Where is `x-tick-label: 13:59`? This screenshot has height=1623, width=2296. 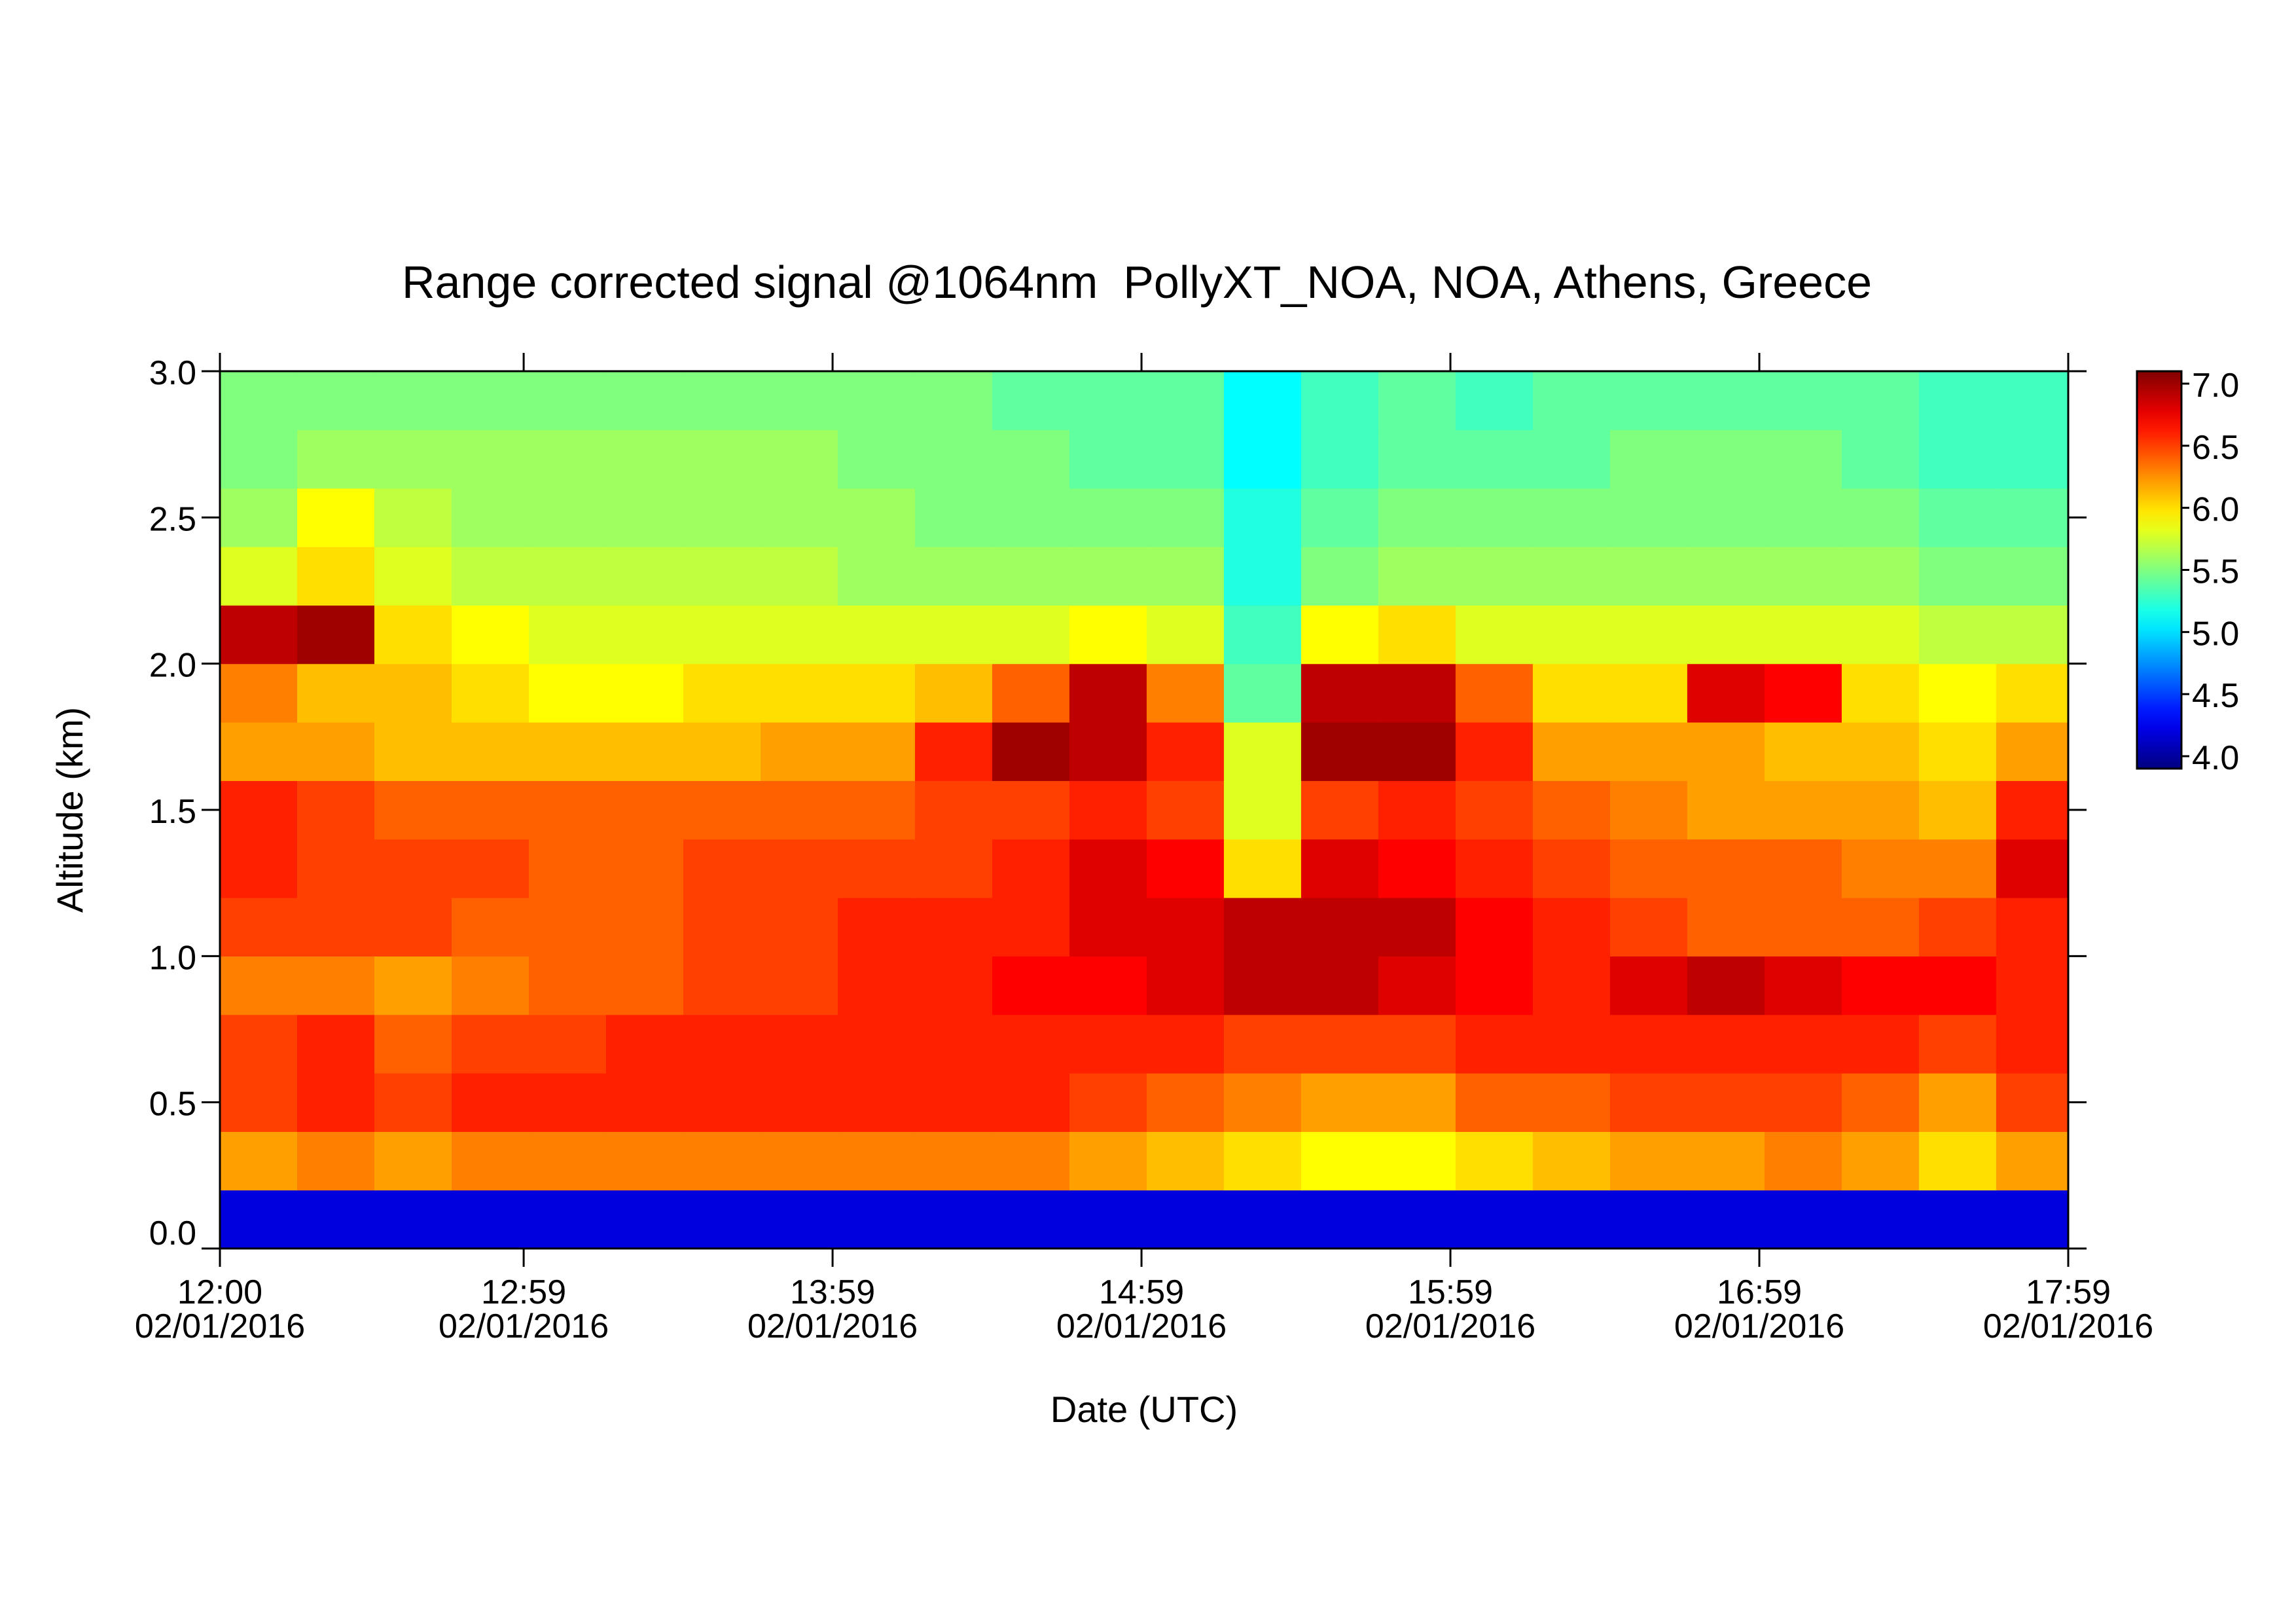
x-tick-label: 13:59 is located at coordinates (832, 1292).